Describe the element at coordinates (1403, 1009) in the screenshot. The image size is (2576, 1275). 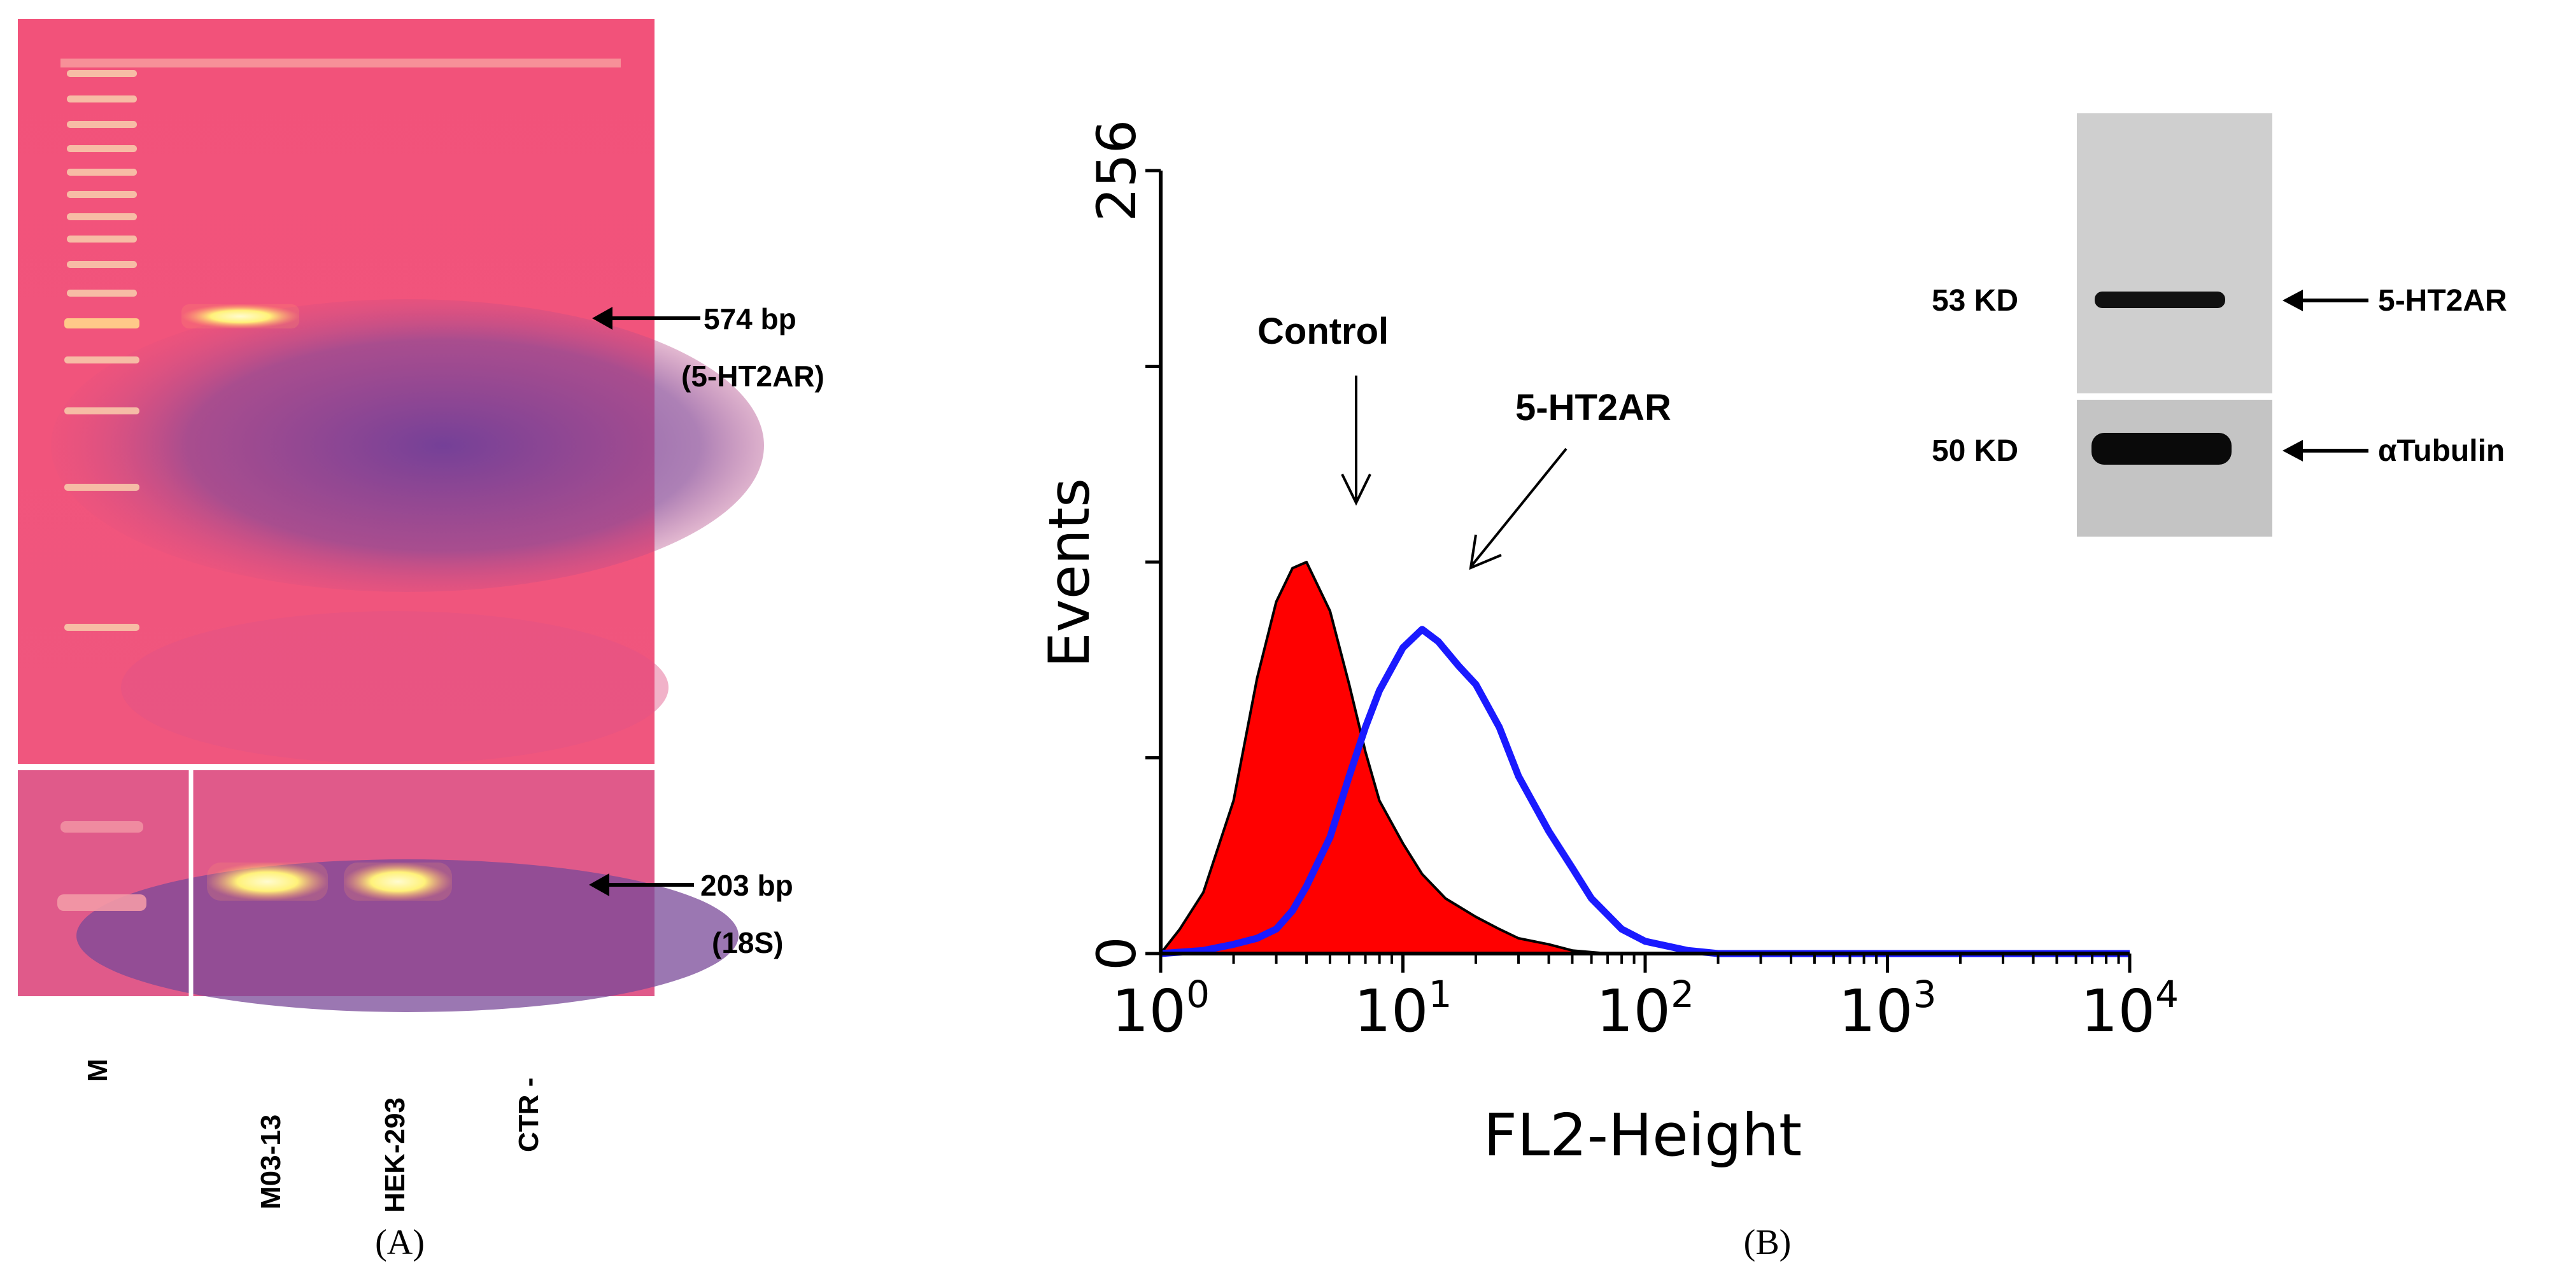
I see `x-tick-label: 101` at that location.